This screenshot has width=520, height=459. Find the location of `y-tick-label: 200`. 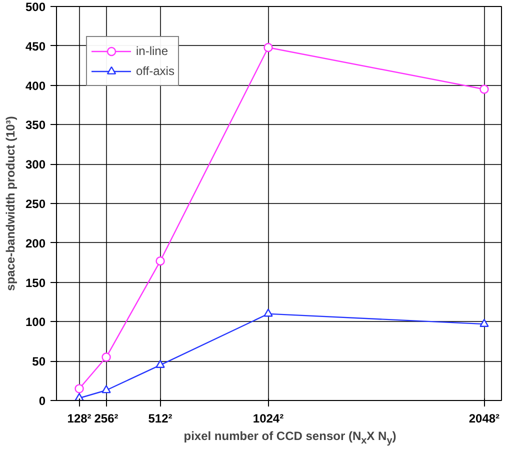

y-tick-label: 200 is located at coordinates (35, 243).